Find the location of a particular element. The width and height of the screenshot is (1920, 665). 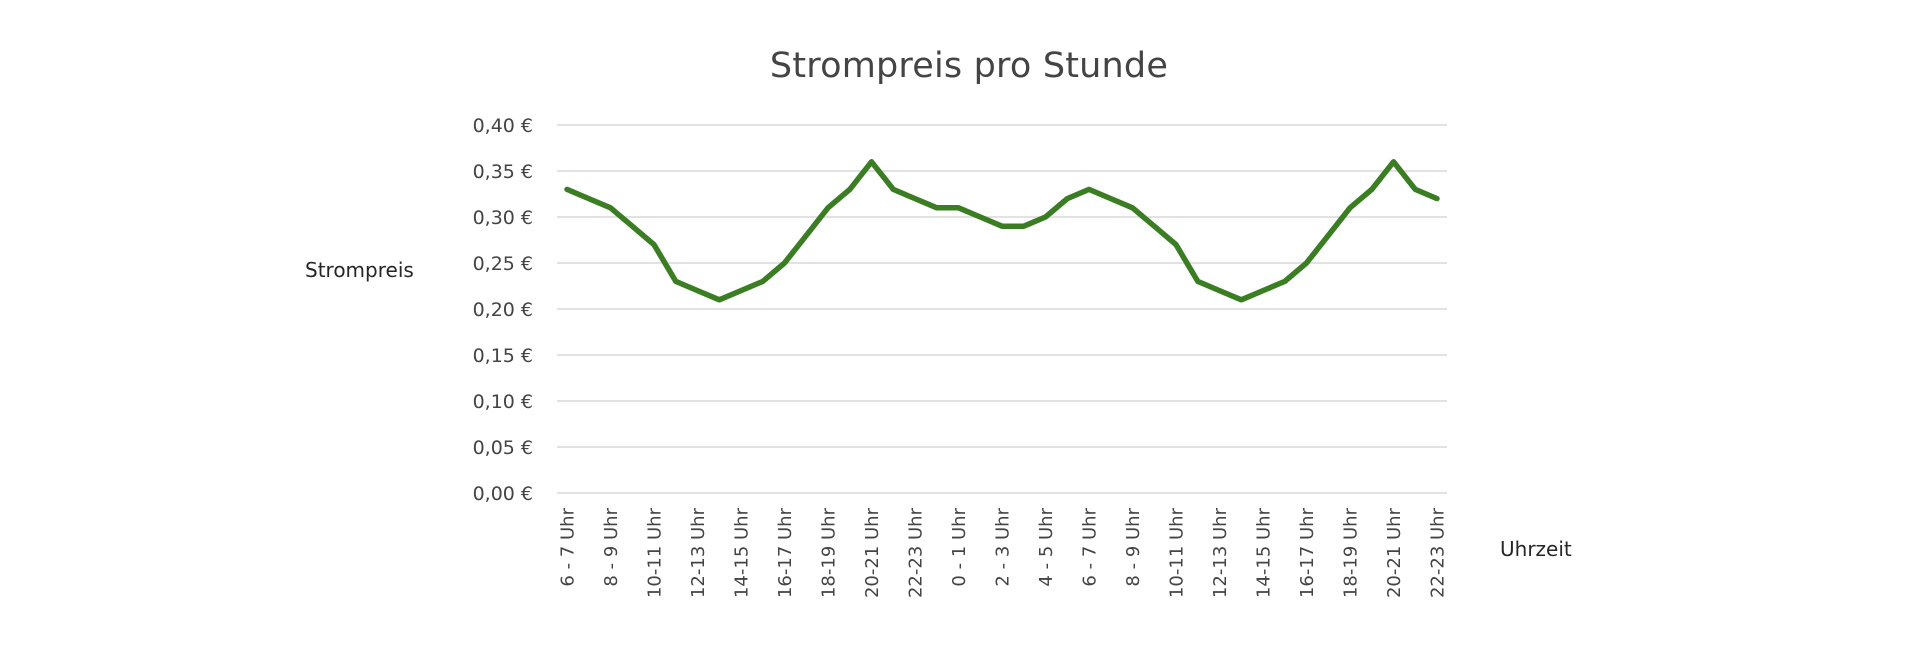

x-axis-title: Uhrzeit is located at coordinates (1536, 549).